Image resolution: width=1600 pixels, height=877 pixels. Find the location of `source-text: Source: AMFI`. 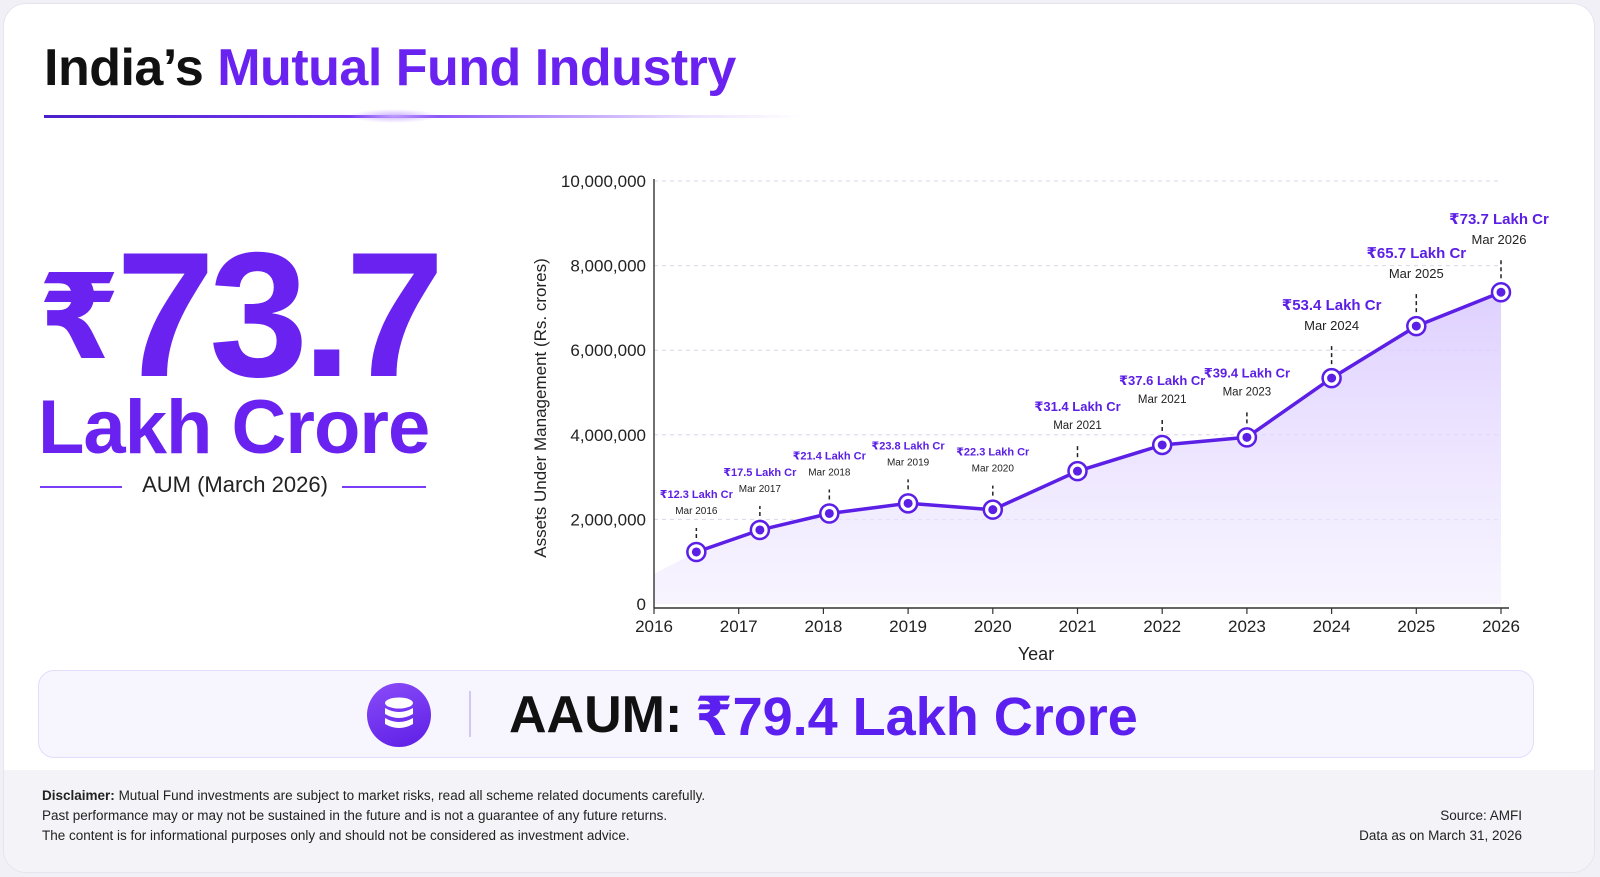

source-text: Source: AMFI is located at coordinates (1481, 815).